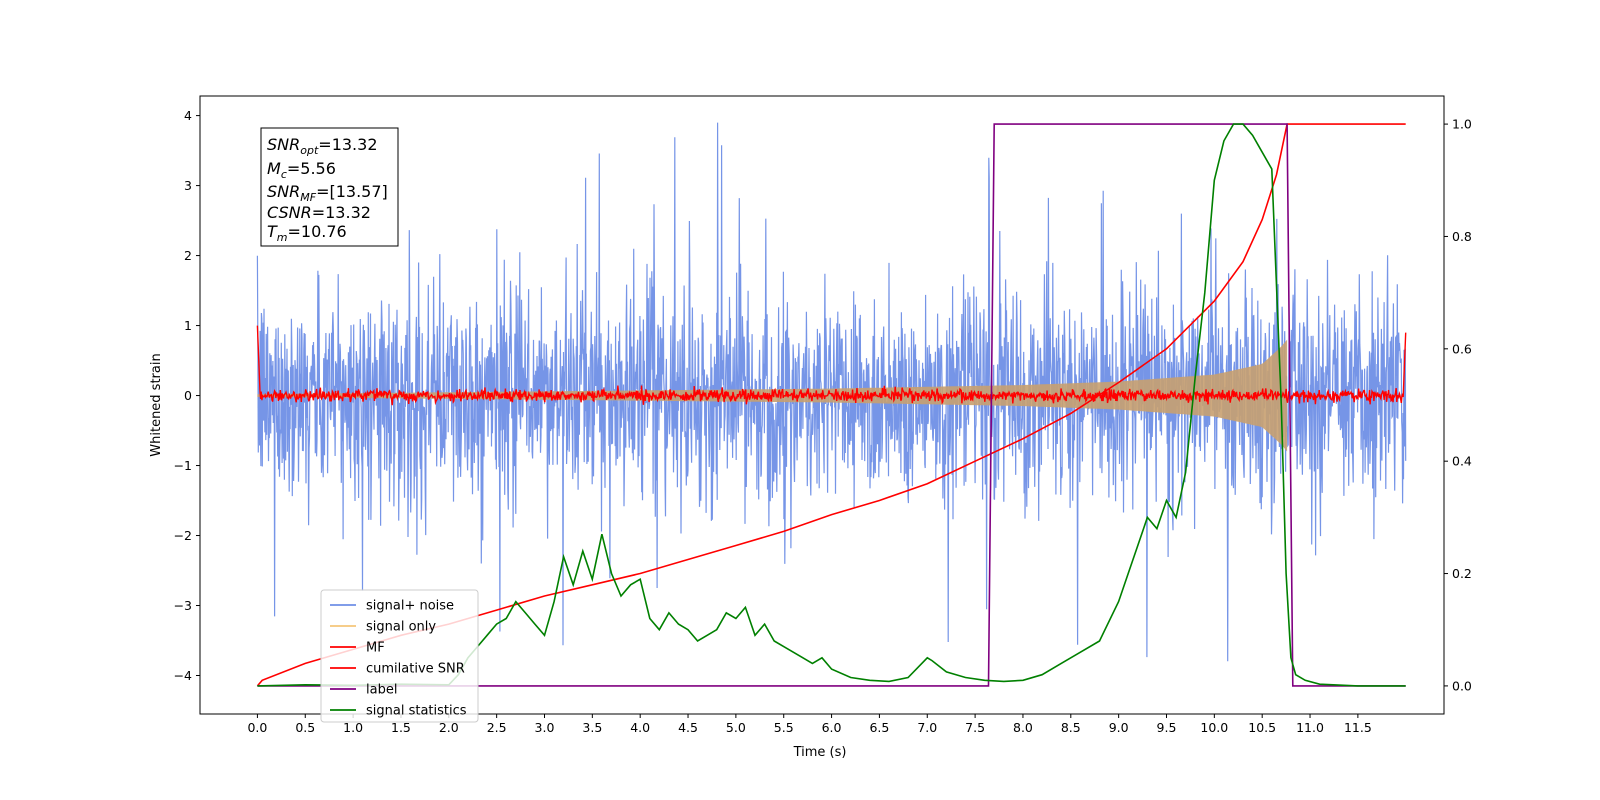 The width and height of the screenshot is (1600, 800). I want to click on annotation-snr-opt: SNRopt=13.32, so click(322, 146).